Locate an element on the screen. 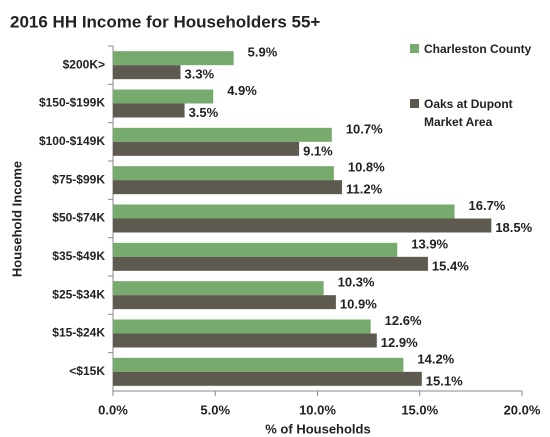  legend-label: Charleston County is located at coordinates (478, 49).